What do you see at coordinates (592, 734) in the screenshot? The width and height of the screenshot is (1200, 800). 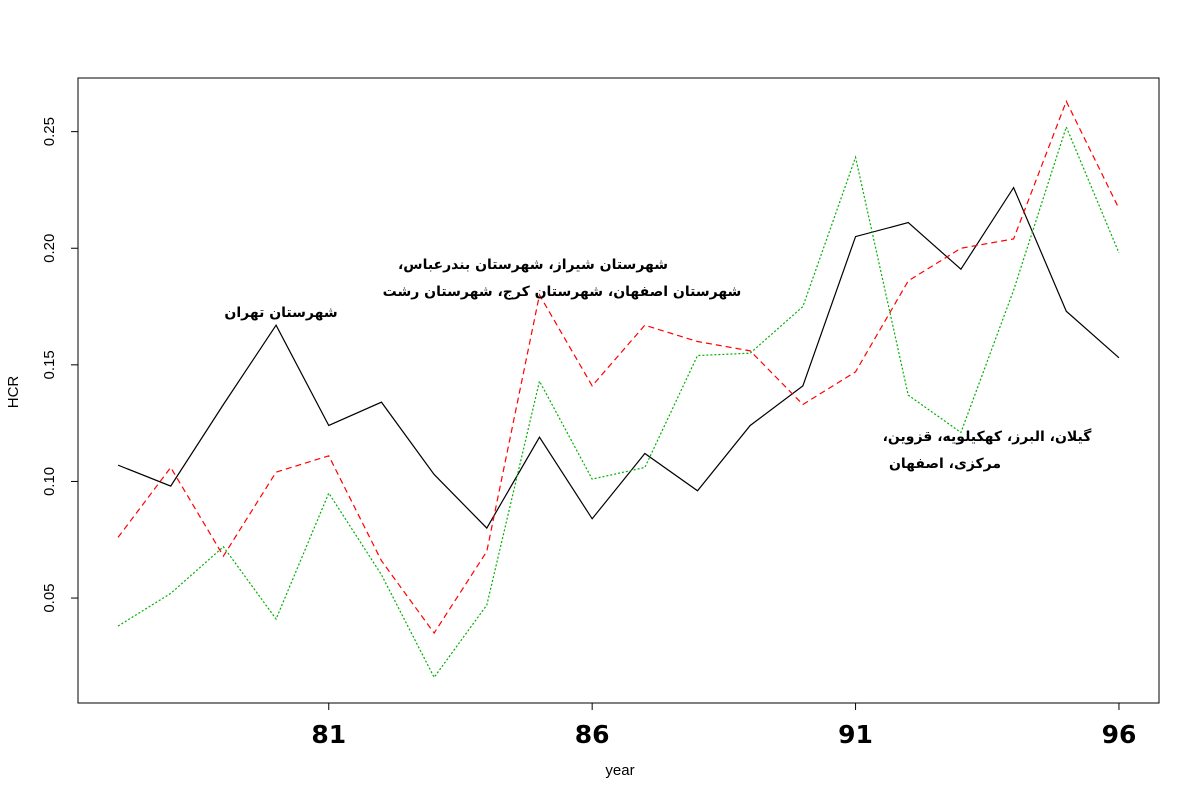 I see `x-tick-label: 86` at bounding box center [592, 734].